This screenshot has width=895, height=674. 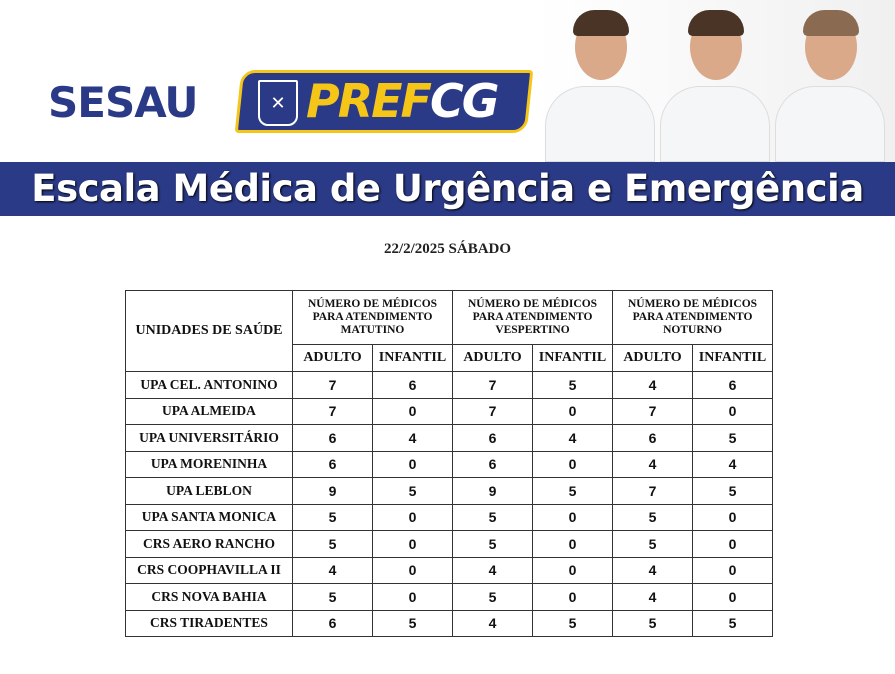 I want to click on unit-name: UPA MORENINHA, so click(x=209, y=464).